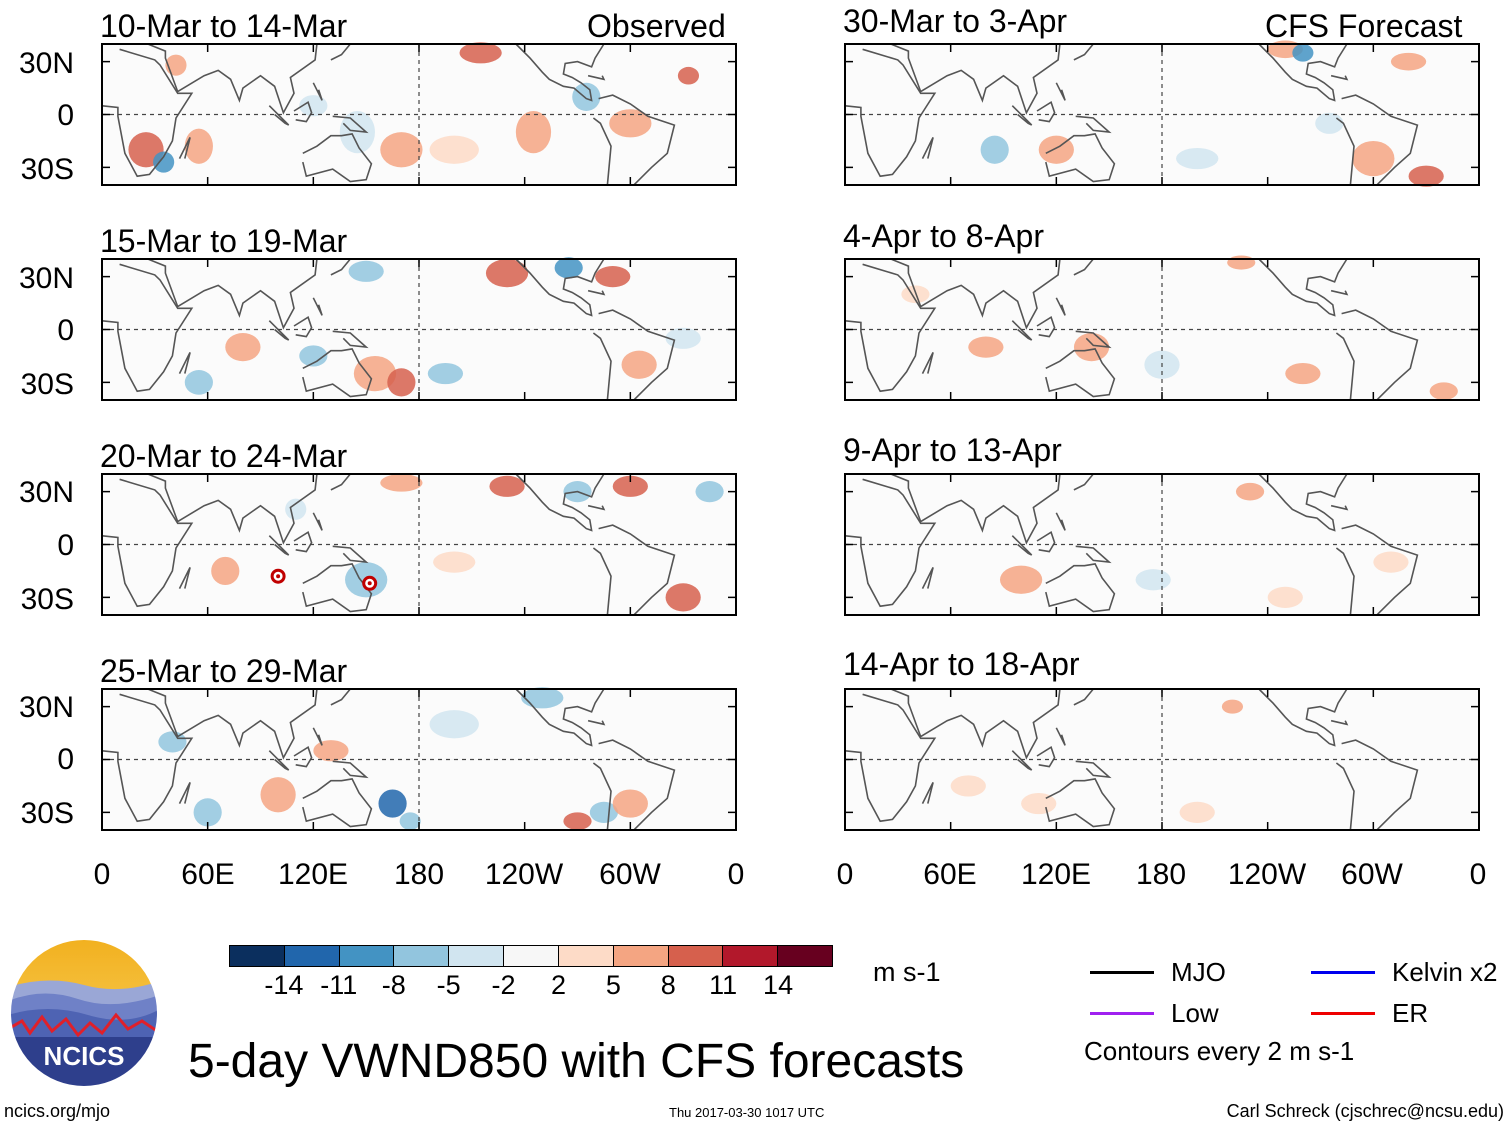 The height and width of the screenshot is (1127, 1510). I want to click on panel-title: 14-Apr to 18-Apr, so click(961, 664).